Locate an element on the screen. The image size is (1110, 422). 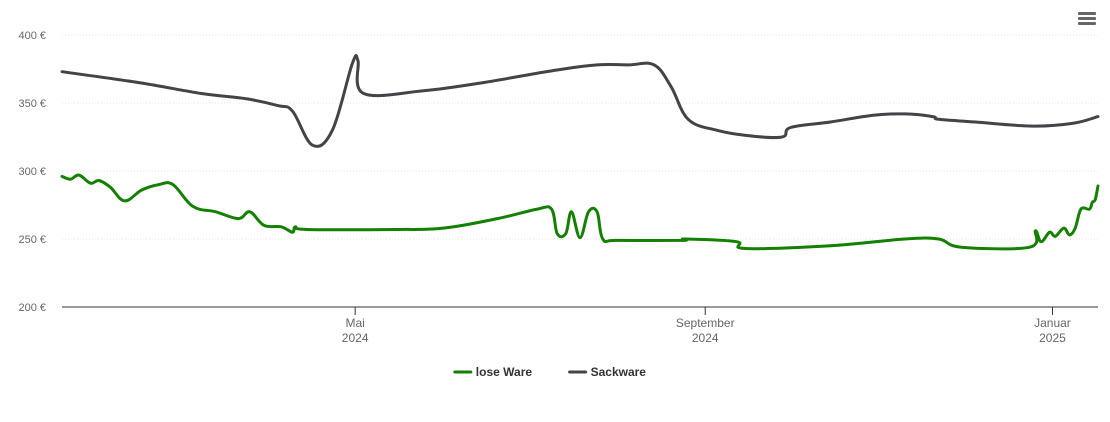
legend: lose Ware Sackware is located at coordinates (550, 372).